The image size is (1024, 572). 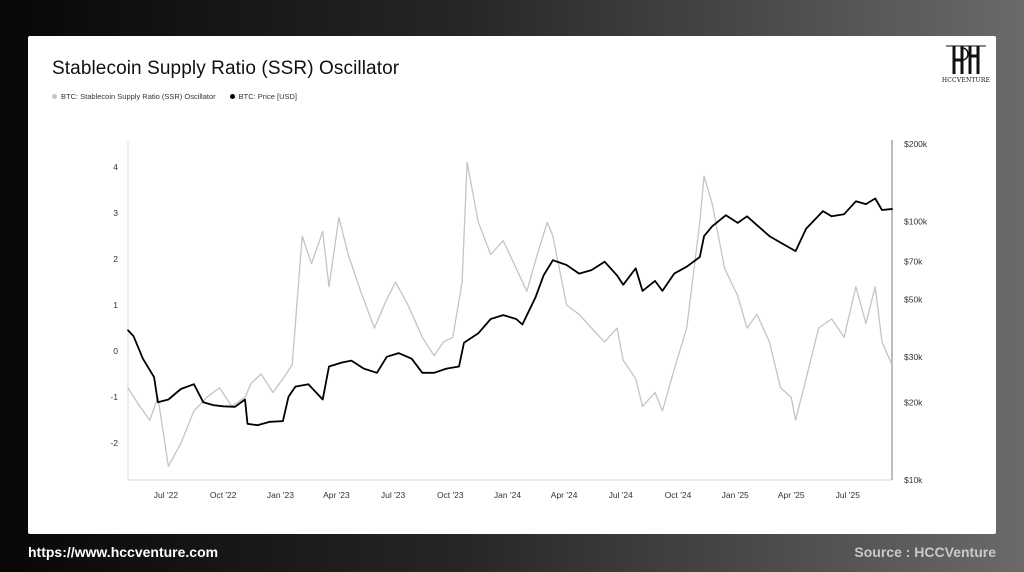 What do you see at coordinates (848, 495) in the screenshot?
I see `x-tick-label: Jul '25` at bounding box center [848, 495].